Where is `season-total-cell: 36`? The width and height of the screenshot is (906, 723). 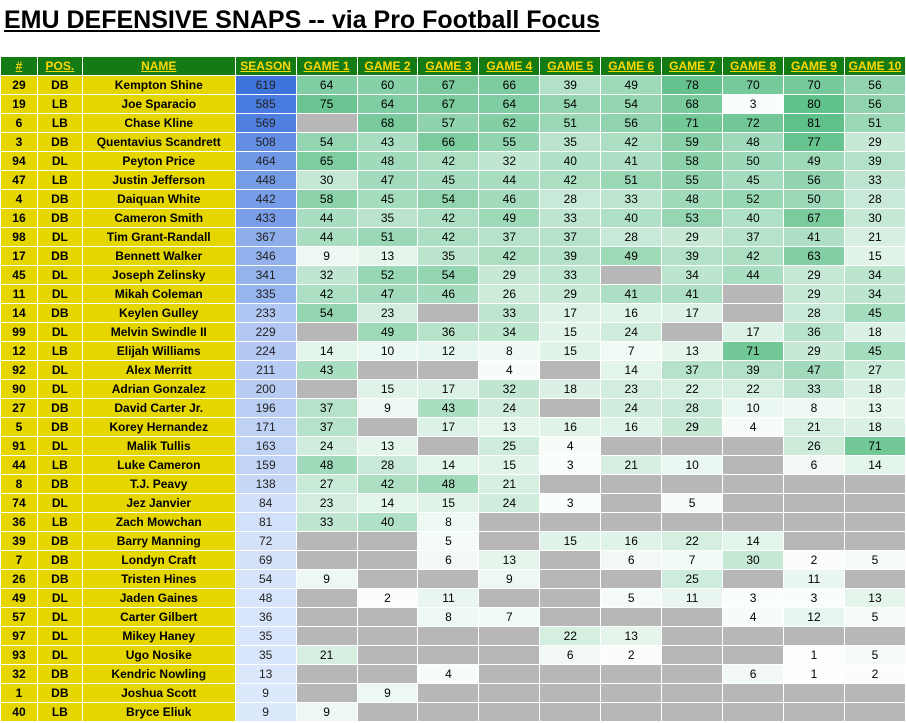
season-total-cell: 36 is located at coordinates (265, 617).